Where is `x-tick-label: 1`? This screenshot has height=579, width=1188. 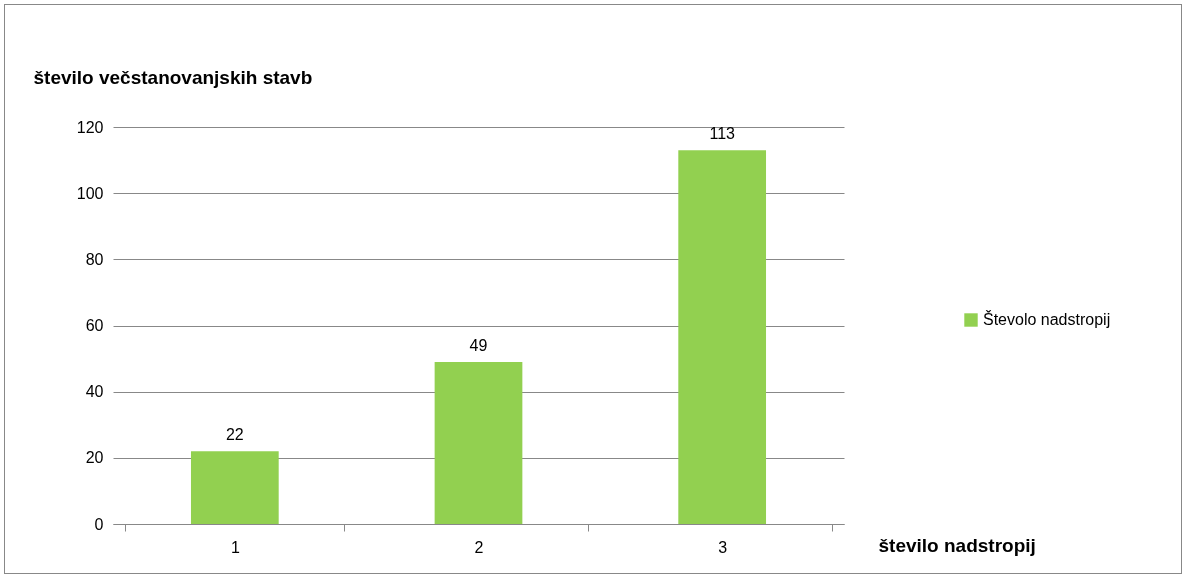
x-tick-label: 1 is located at coordinates (235, 547).